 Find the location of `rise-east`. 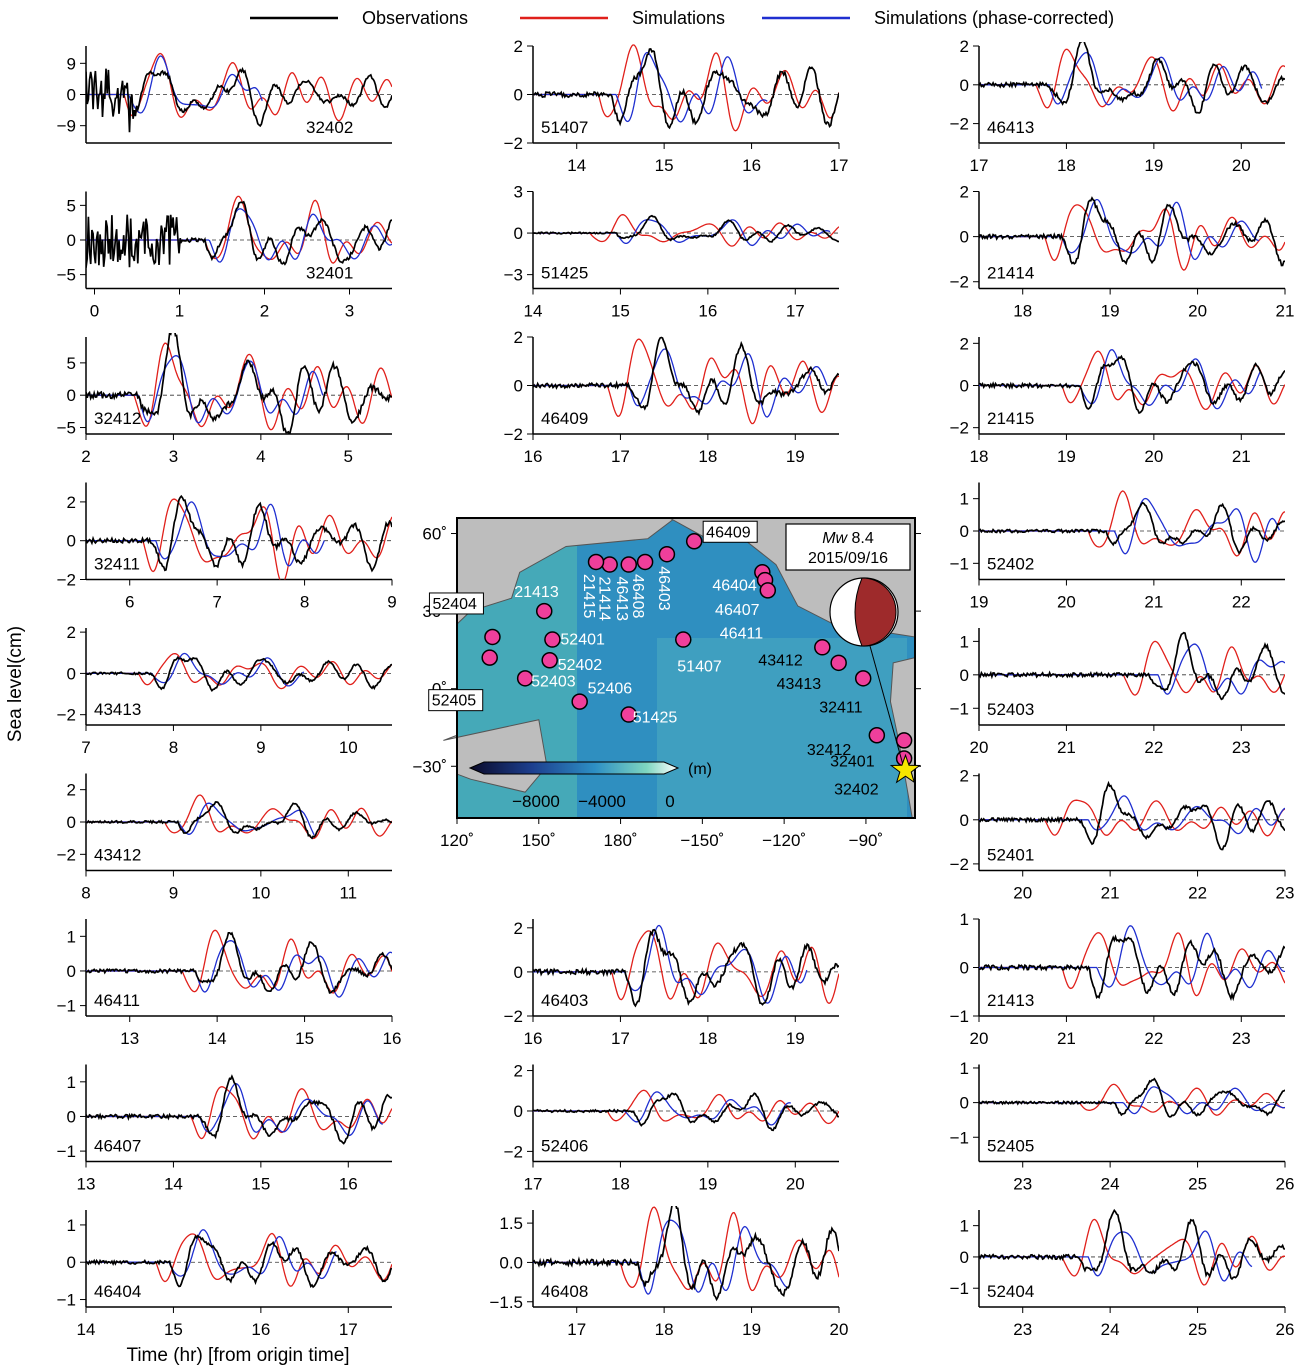

rise-east is located at coordinates (782, 728).